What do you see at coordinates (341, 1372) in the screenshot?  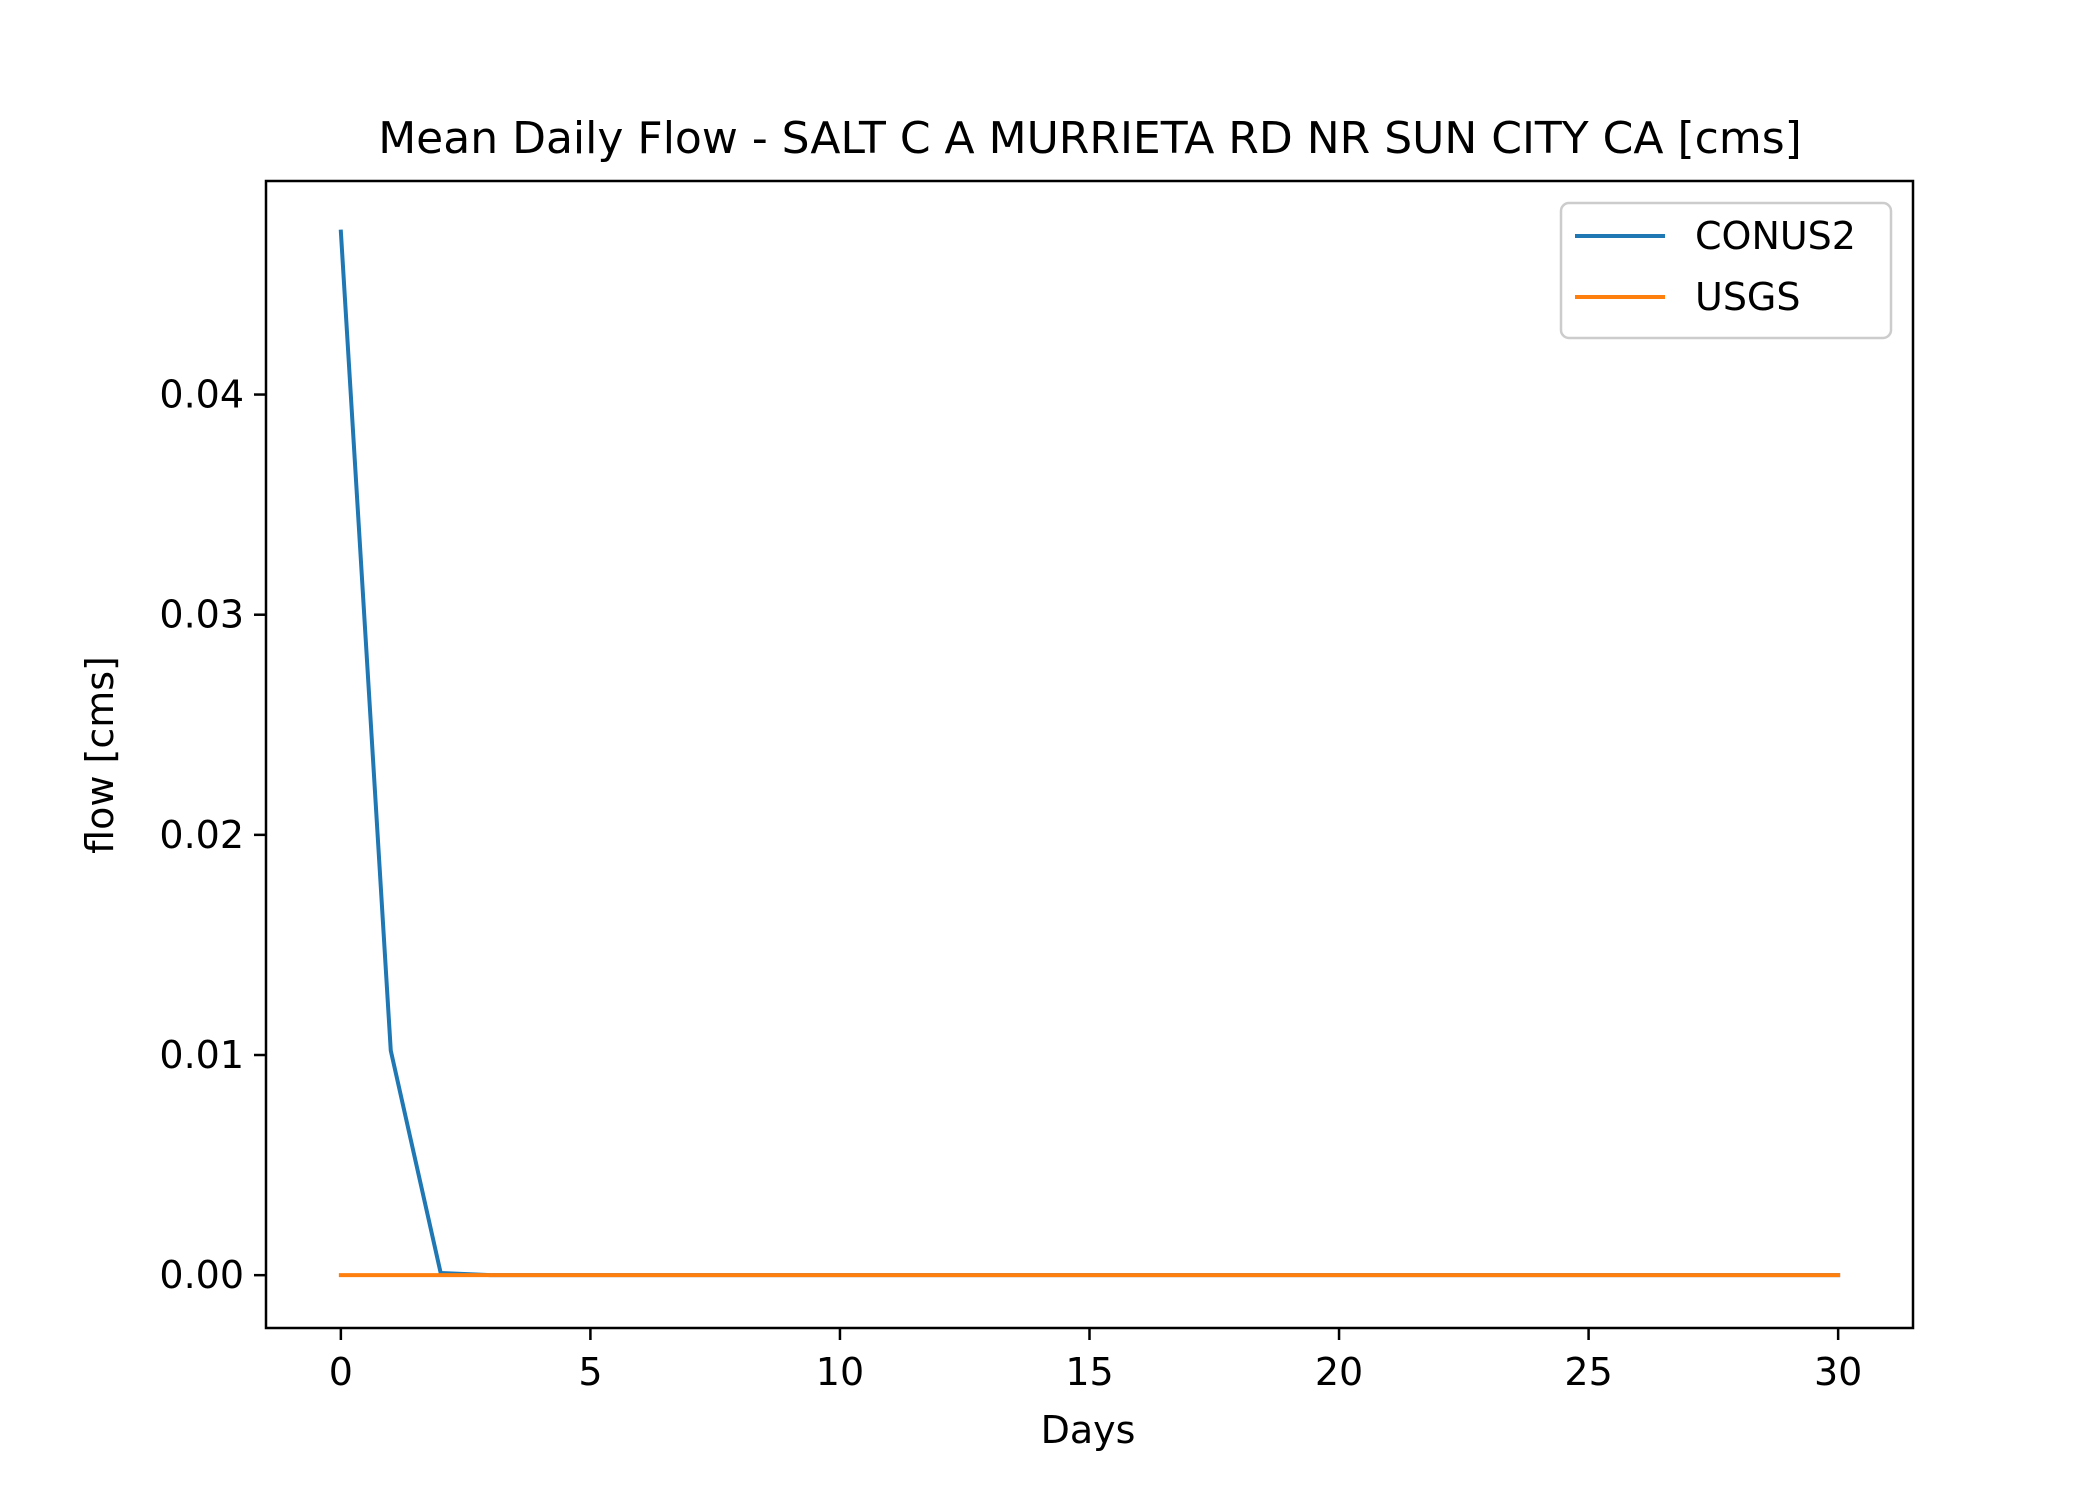 I see `x-tick-label: 0` at bounding box center [341, 1372].